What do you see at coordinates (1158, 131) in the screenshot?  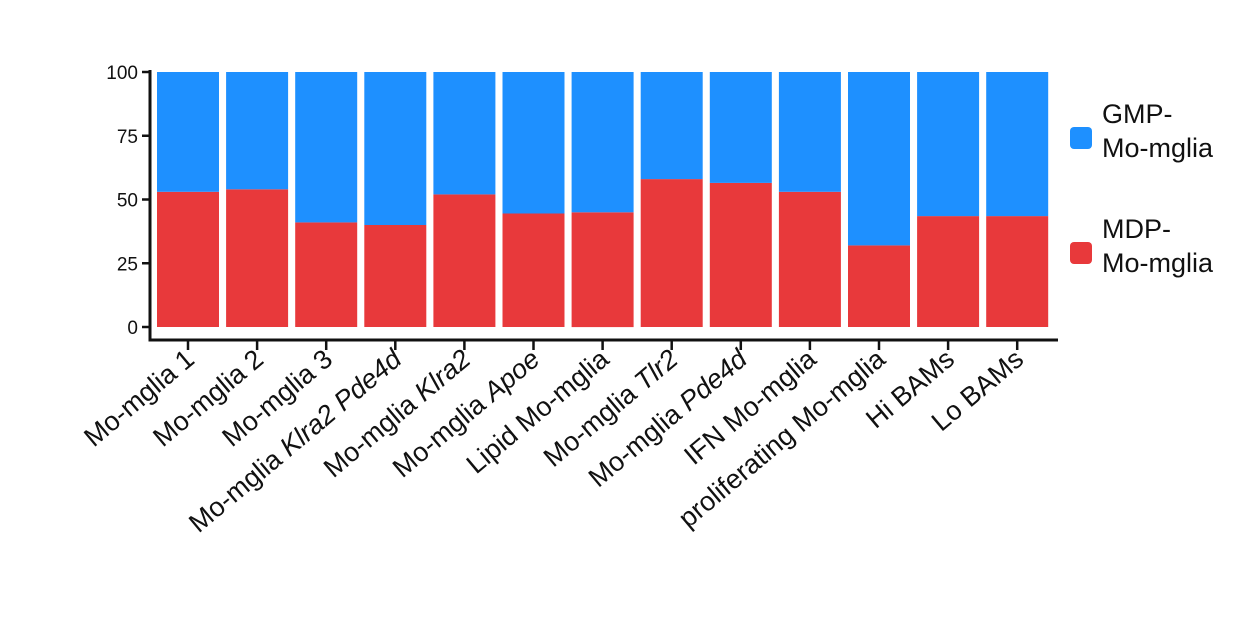 I see `legend-label-gmp: GMP-Mo-mglia` at bounding box center [1158, 131].